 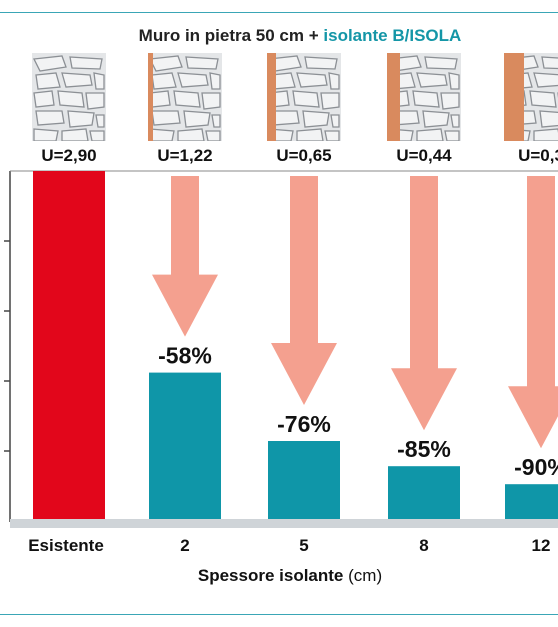 What do you see at coordinates (424, 545) in the screenshot?
I see `x-tick-8: 8` at bounding box center [424, 545].